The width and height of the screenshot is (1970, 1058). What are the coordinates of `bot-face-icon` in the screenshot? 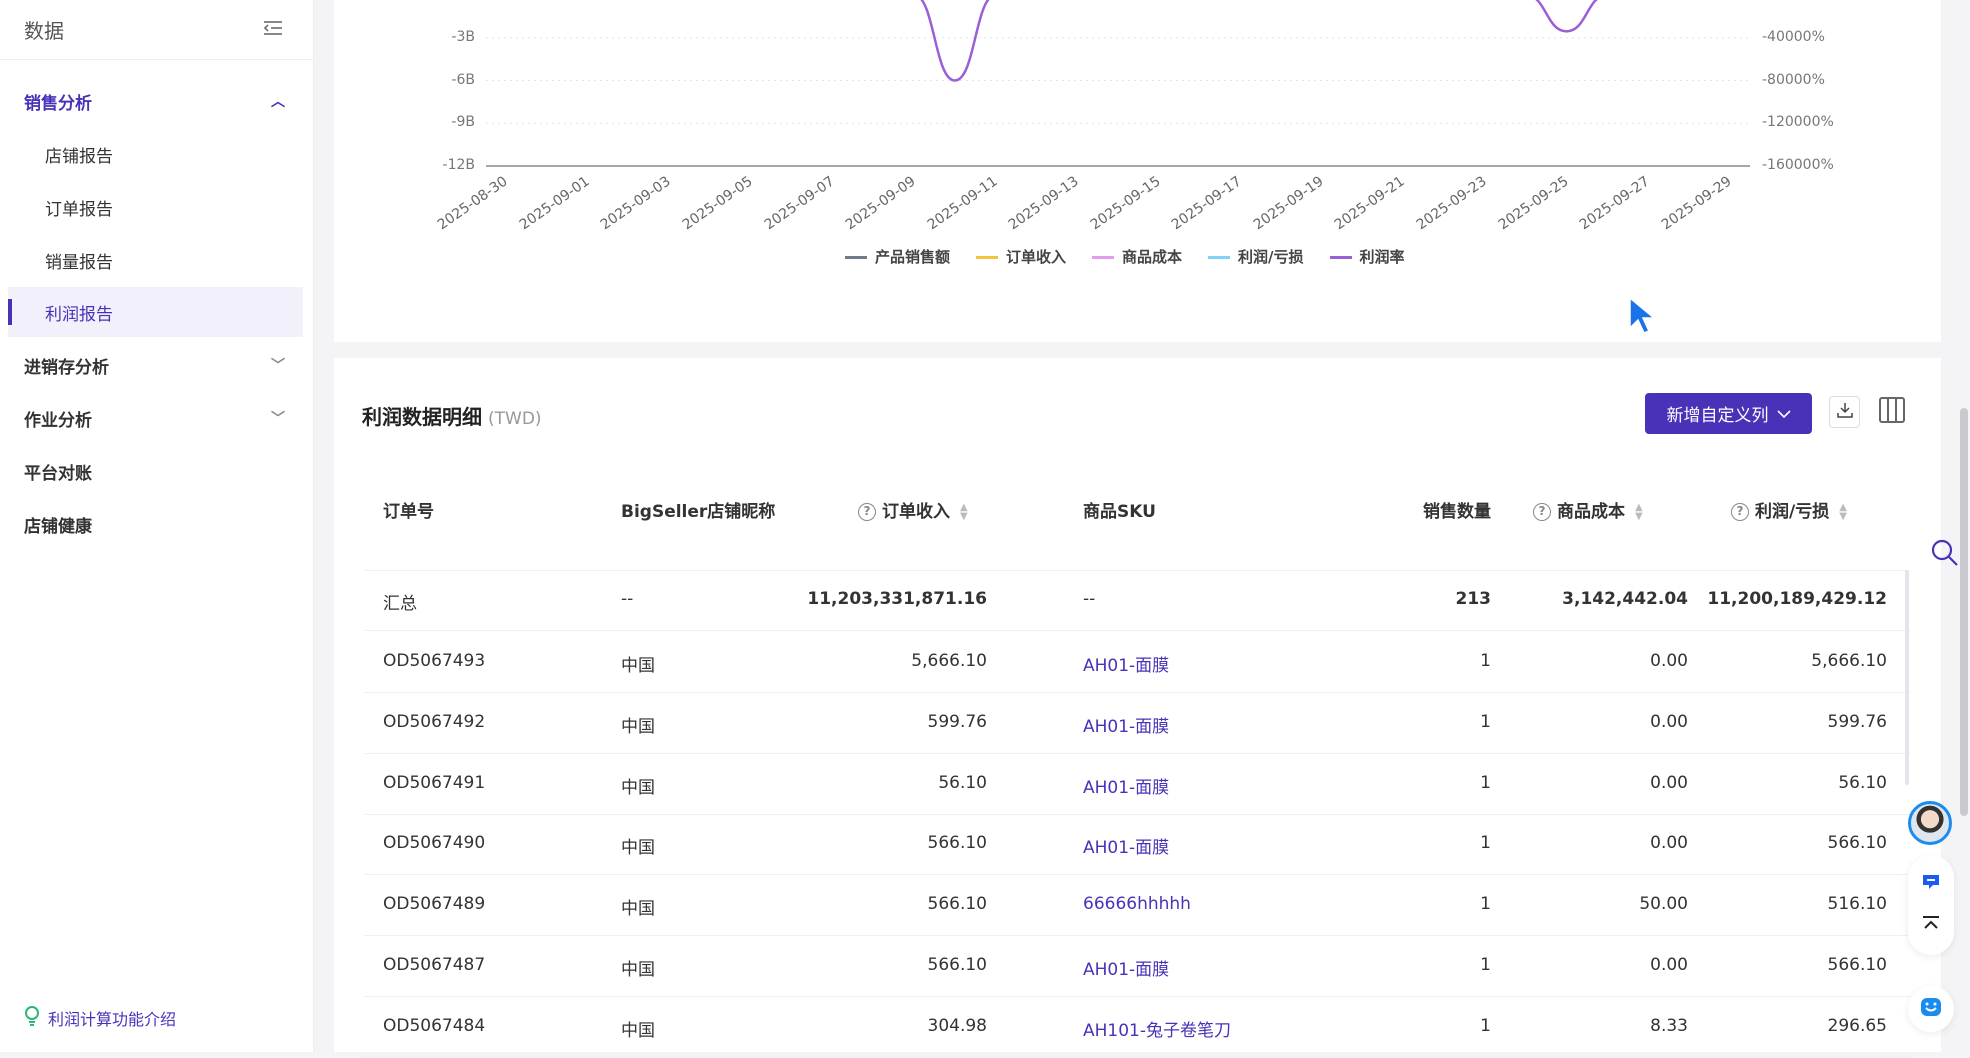 It's located at (1931, 1009).